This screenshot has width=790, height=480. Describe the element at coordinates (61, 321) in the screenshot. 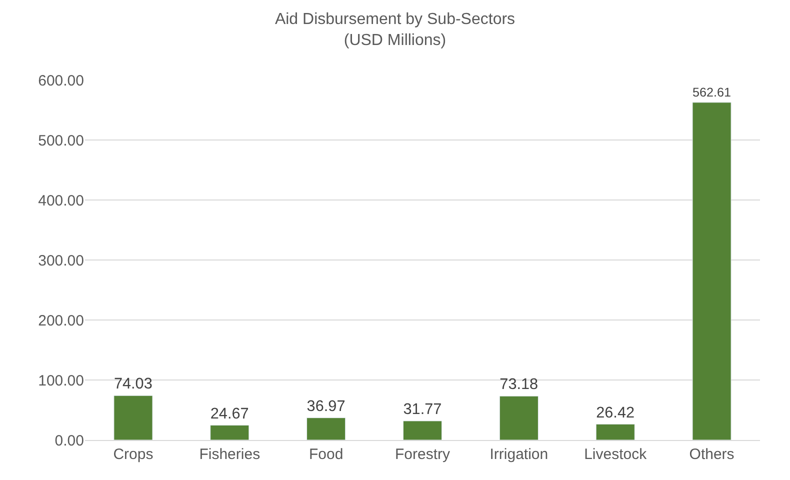

I see `y-tick-label: 200.00` at that location.